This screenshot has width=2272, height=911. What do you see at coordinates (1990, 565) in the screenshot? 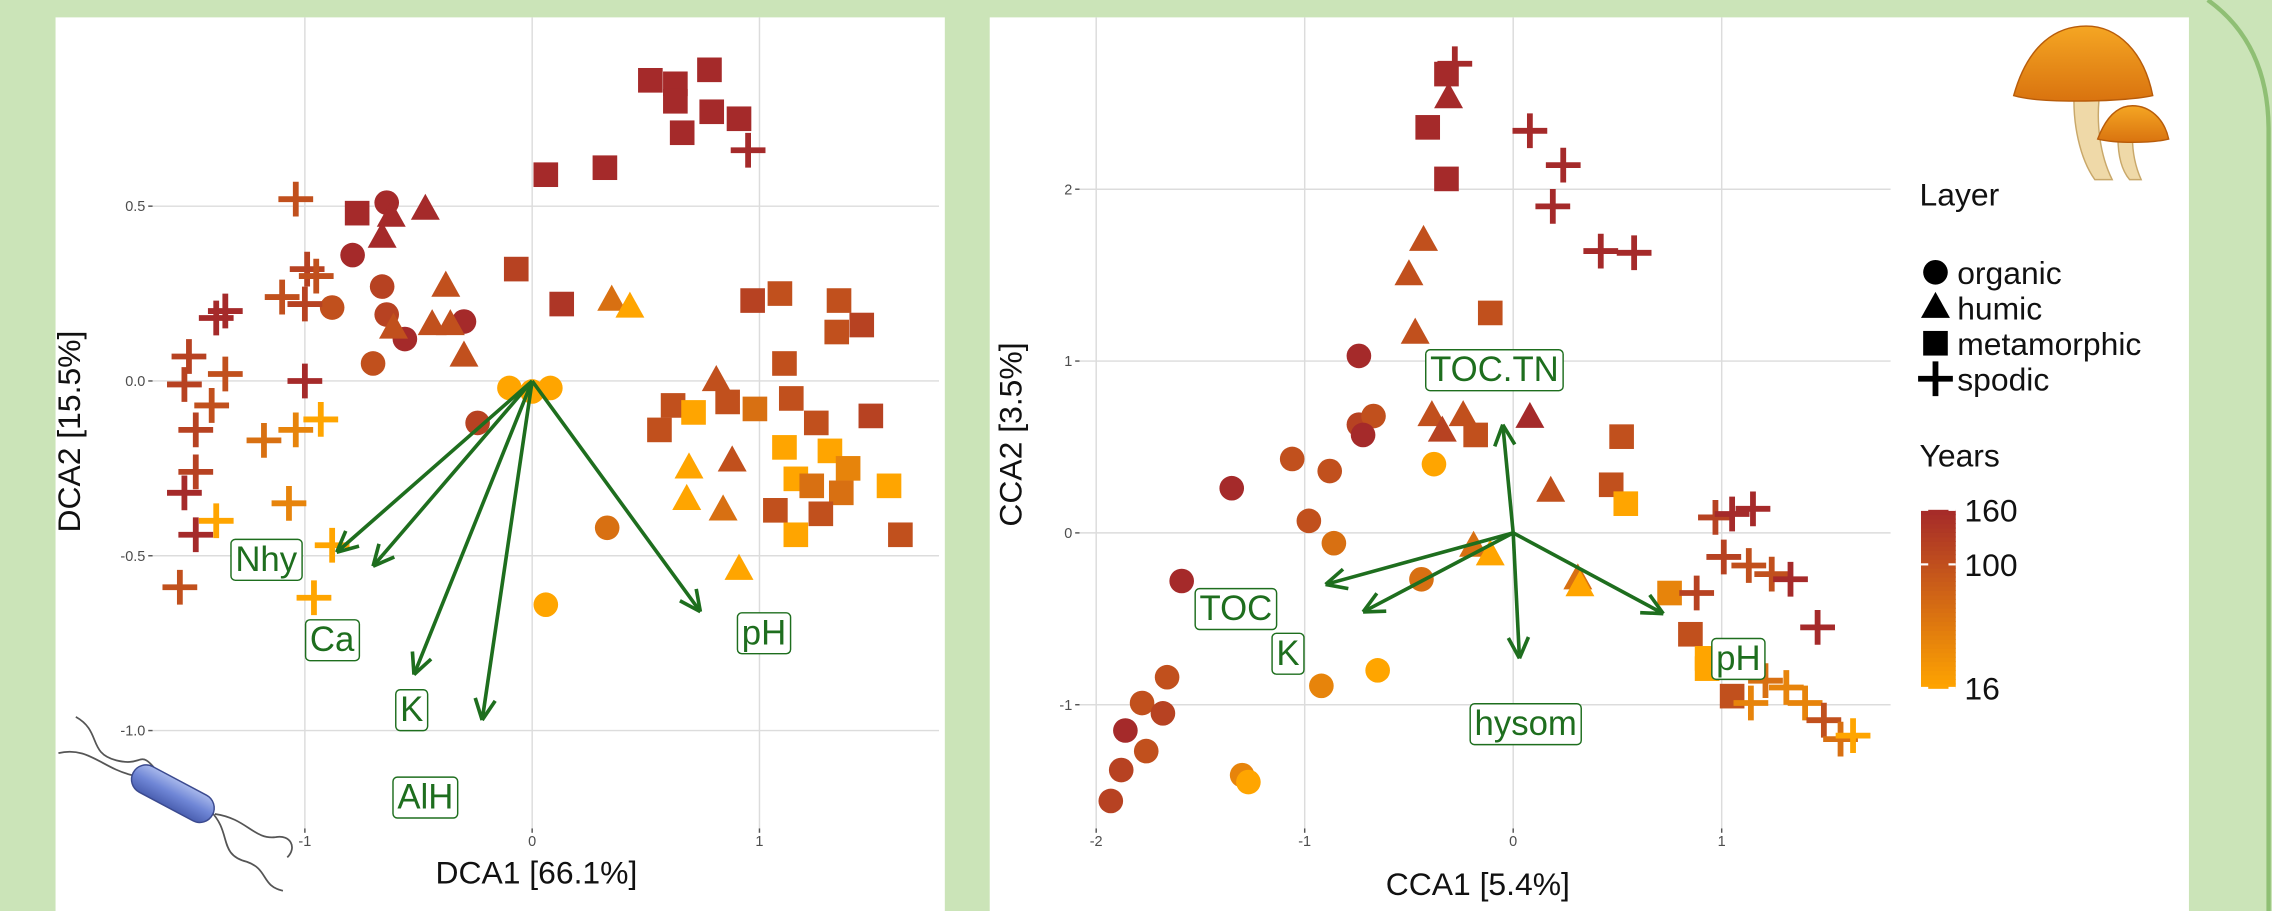
I see `colorbar-label: 100` at bounding box center [1990, 565].